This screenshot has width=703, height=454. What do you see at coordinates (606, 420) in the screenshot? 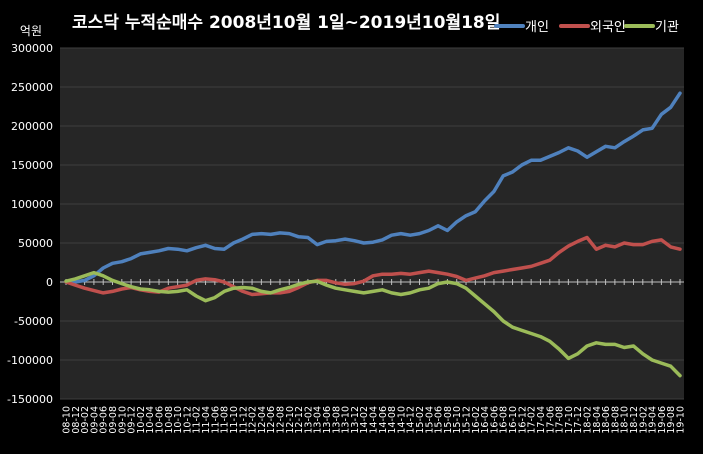
I see `x-tick-label: 18-06` at bounding box center [606, 420].